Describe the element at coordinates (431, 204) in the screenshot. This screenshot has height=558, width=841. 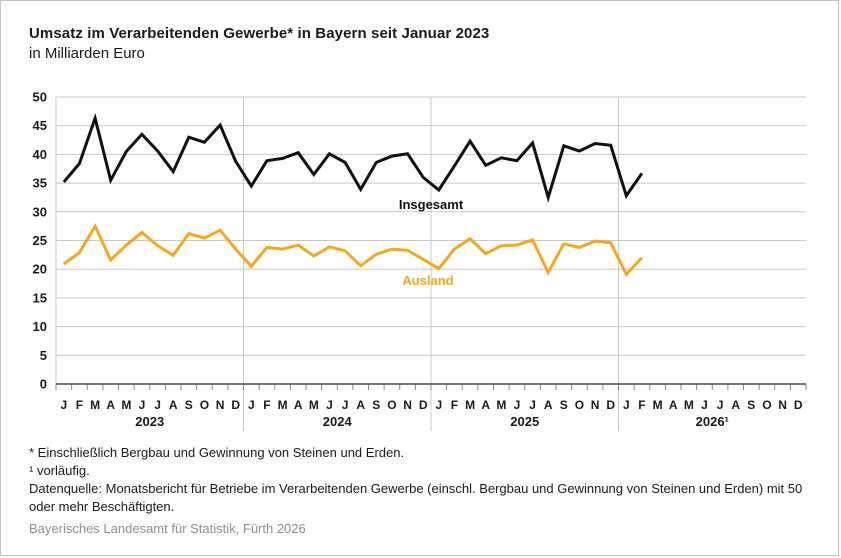
I see `series-label-insgesamt: Insgesamt` at that location.